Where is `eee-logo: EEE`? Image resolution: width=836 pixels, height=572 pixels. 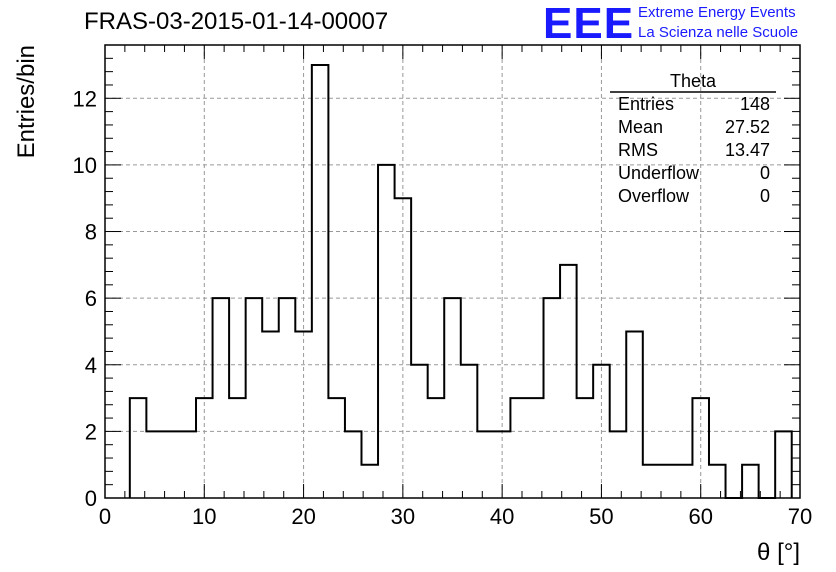
eee-logo: EEE is located at coordinates (589, 24).